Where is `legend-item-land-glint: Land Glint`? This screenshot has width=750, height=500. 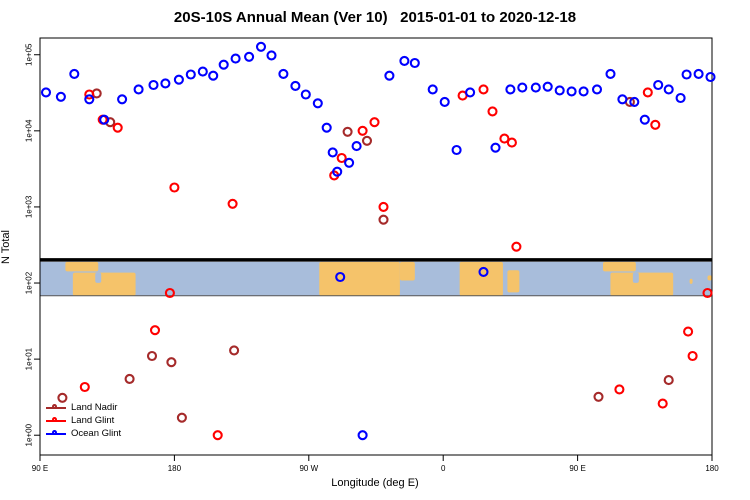 legend-item-land-glint: Land Glint is located at coordinates (83, 420).